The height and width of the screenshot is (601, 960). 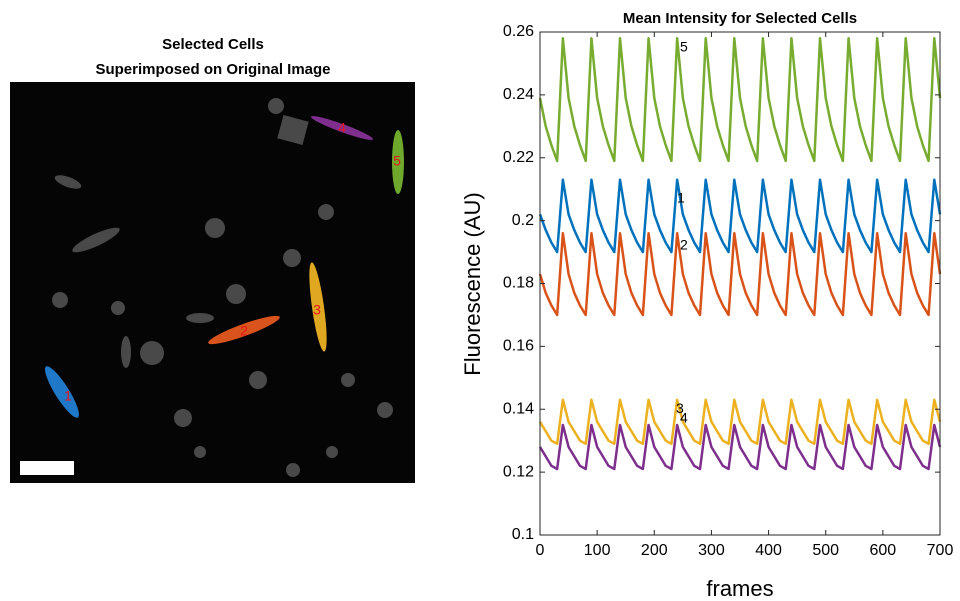 What do you see at coordinates (940, 550) in the screenshot?
I see `x-tick-label: 700` at bounding box center [940, 550].